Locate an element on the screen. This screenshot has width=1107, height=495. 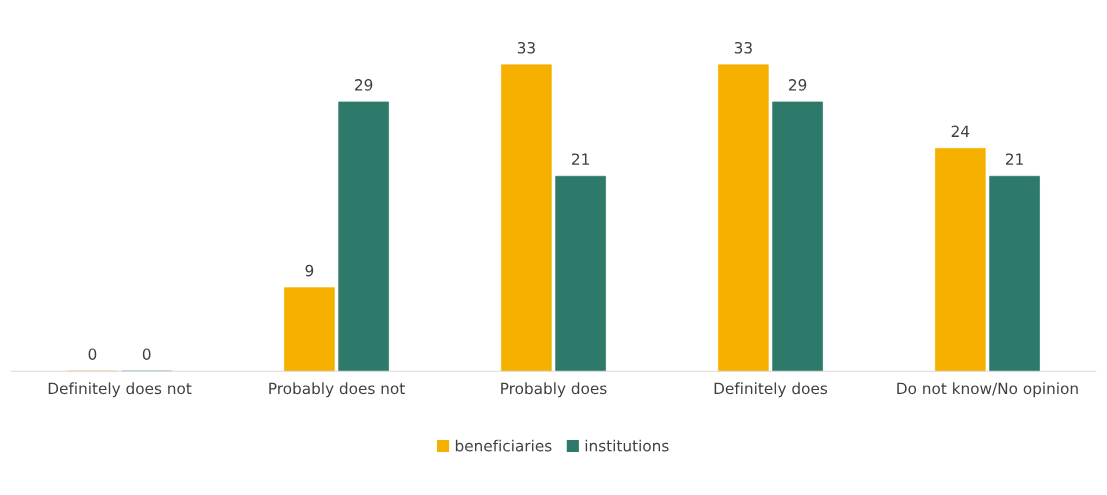
data-label: 24 is located at coordinates (960, 131).